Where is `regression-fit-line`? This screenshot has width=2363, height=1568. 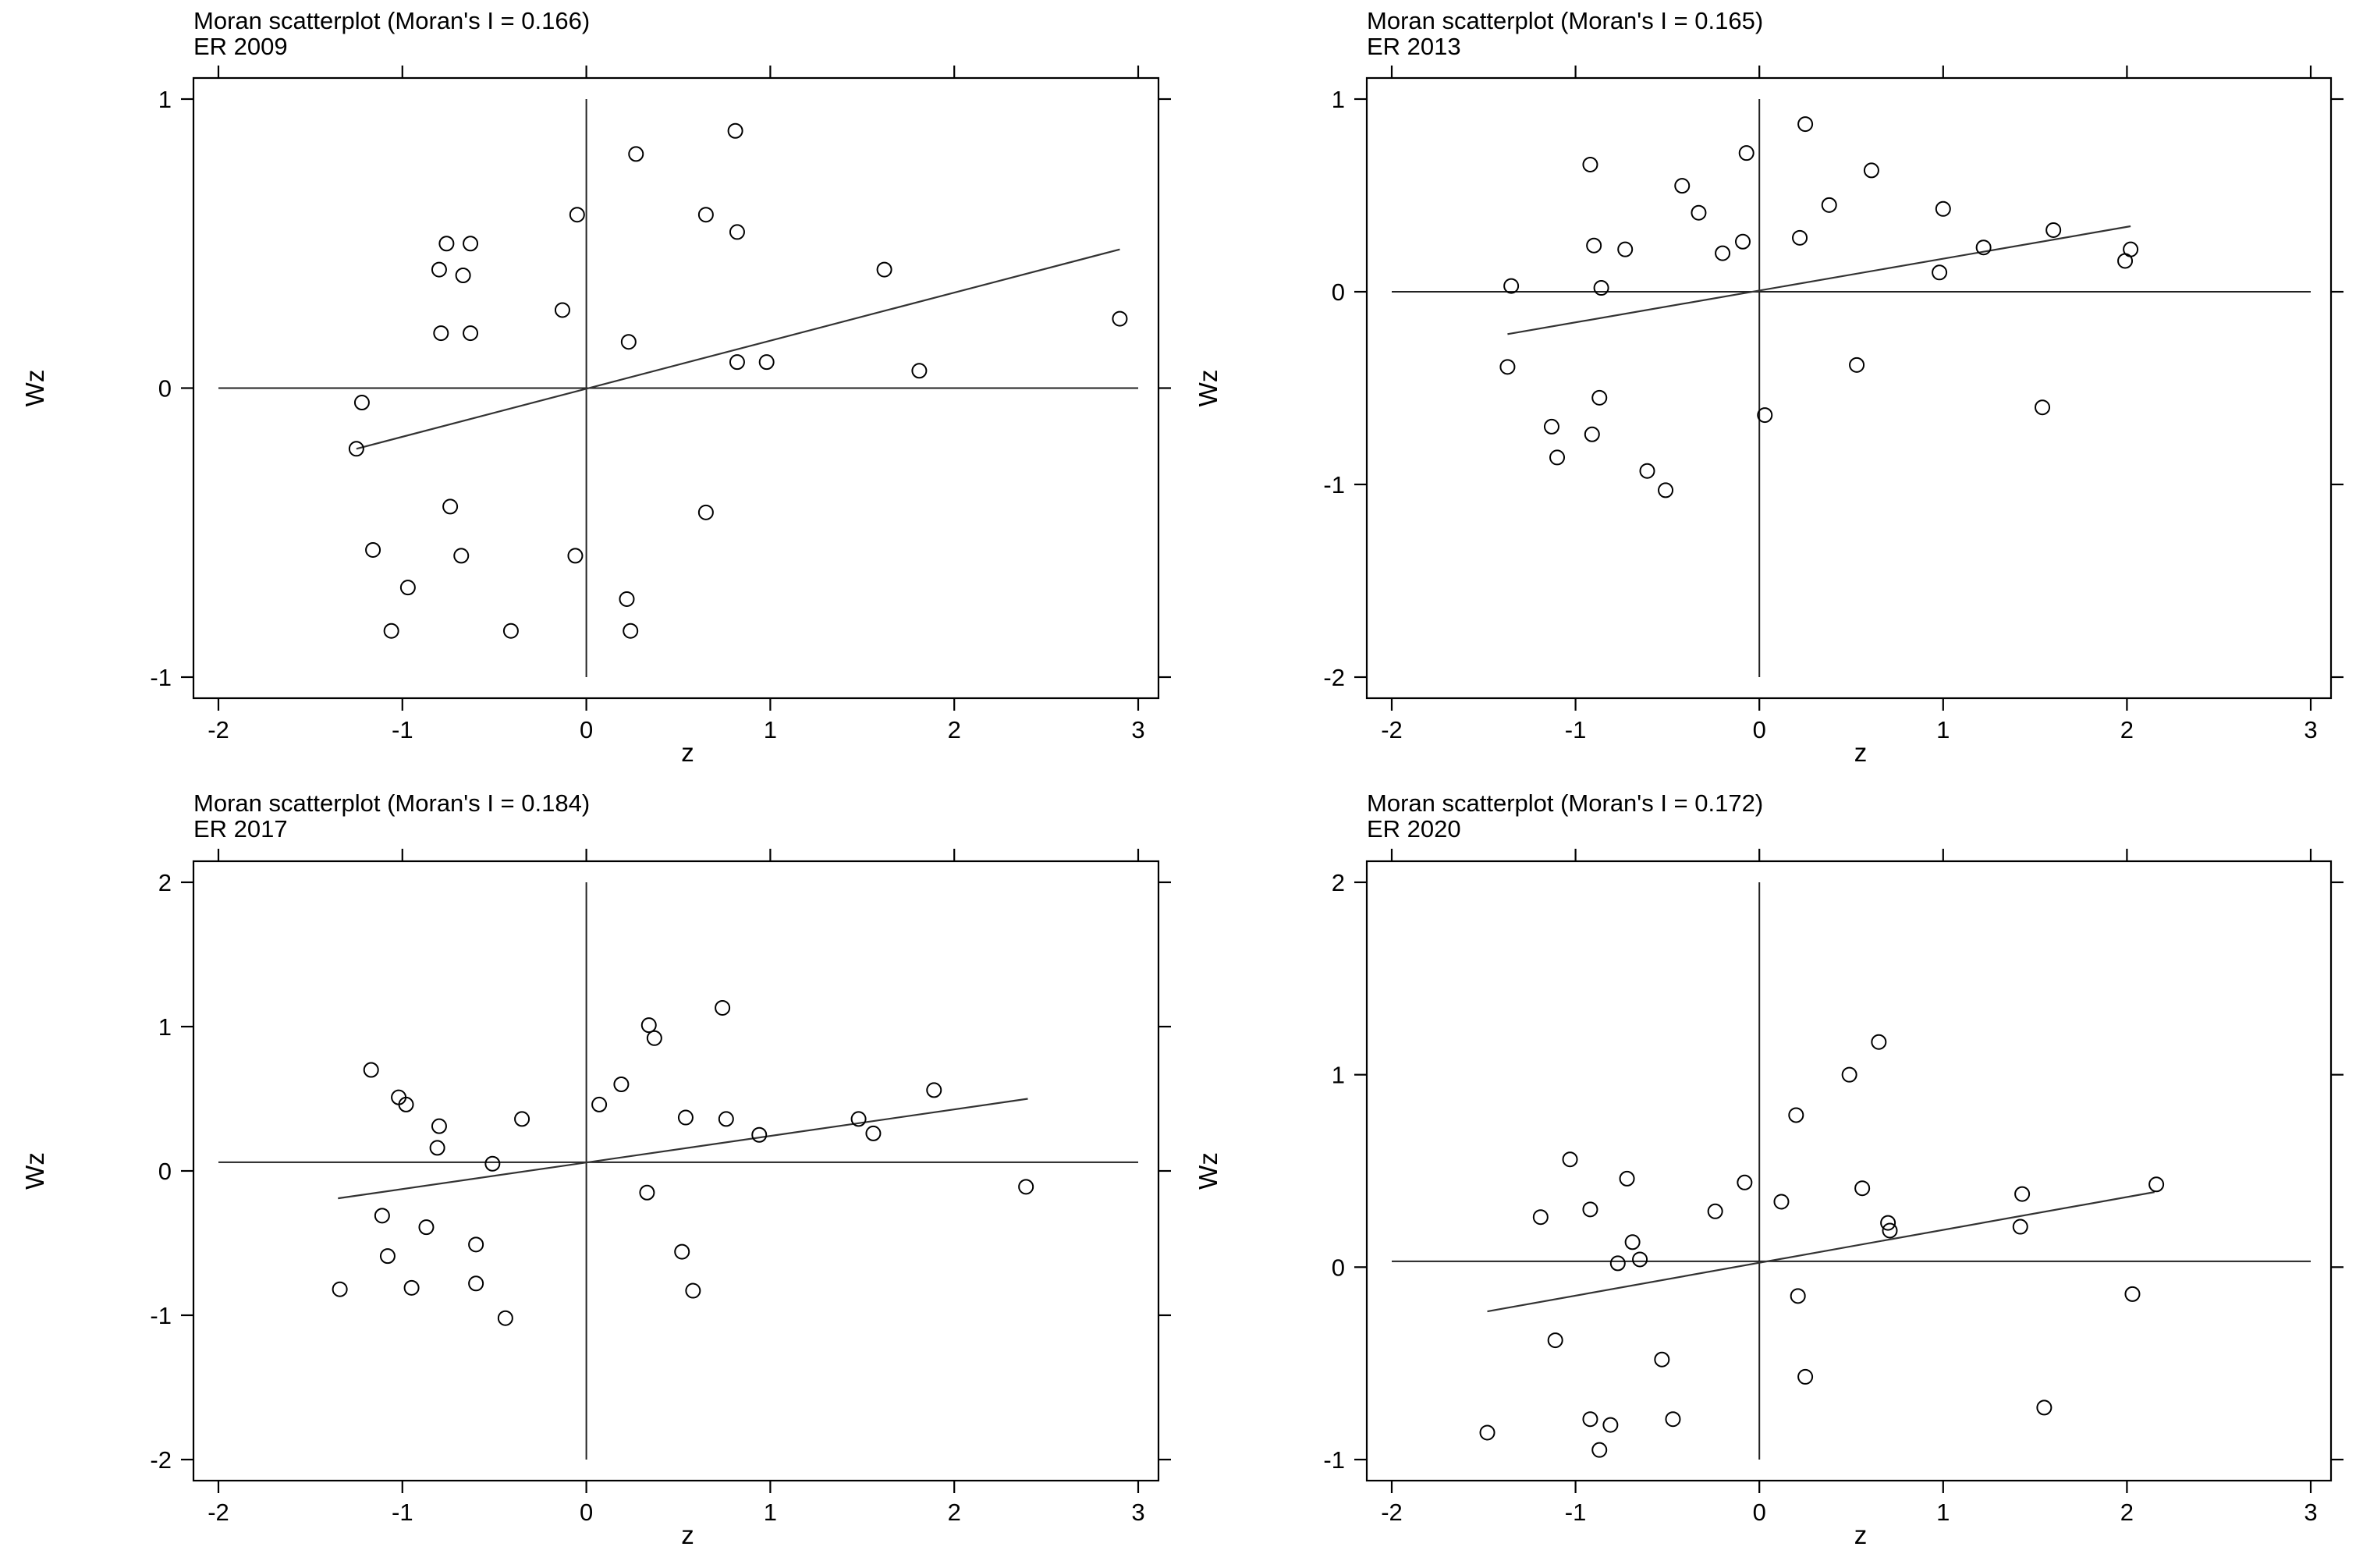 regression-fit-line is located at coordinates (683, 1149).